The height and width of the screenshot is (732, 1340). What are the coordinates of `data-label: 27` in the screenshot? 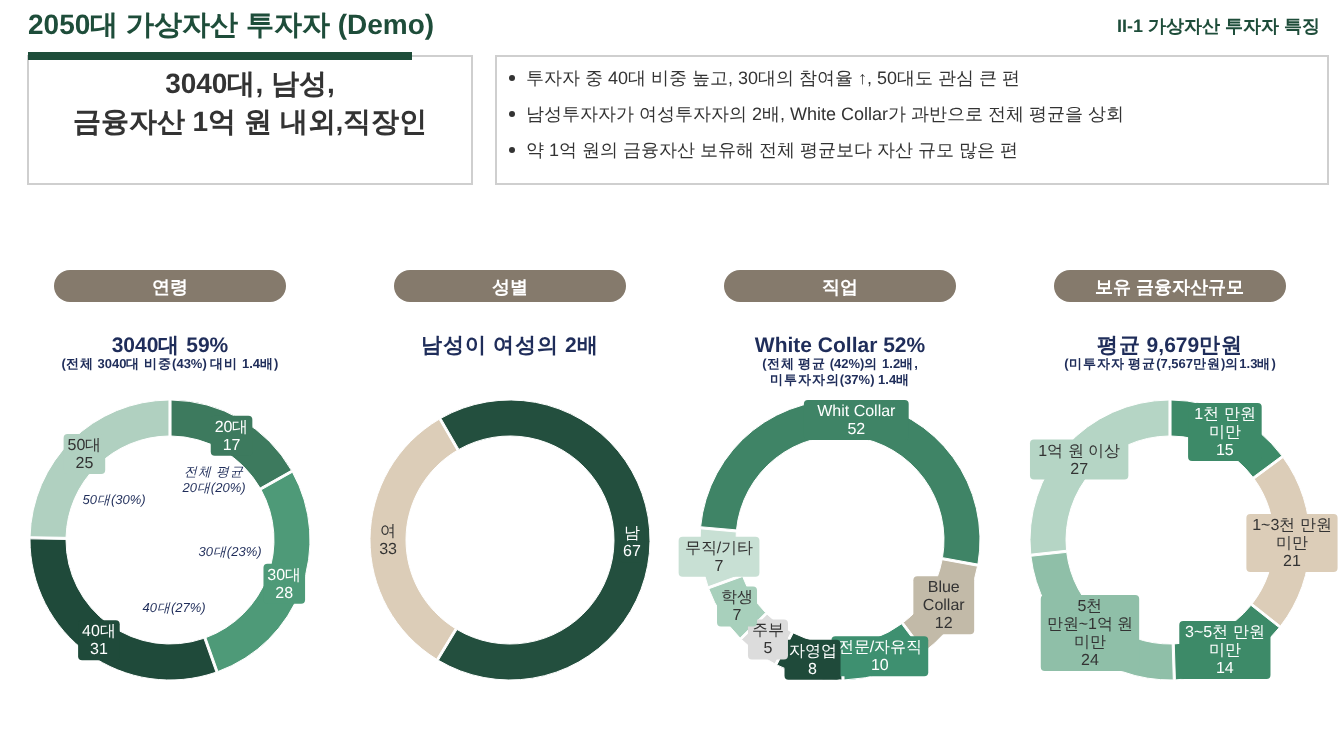 It's located at (1080, 468).